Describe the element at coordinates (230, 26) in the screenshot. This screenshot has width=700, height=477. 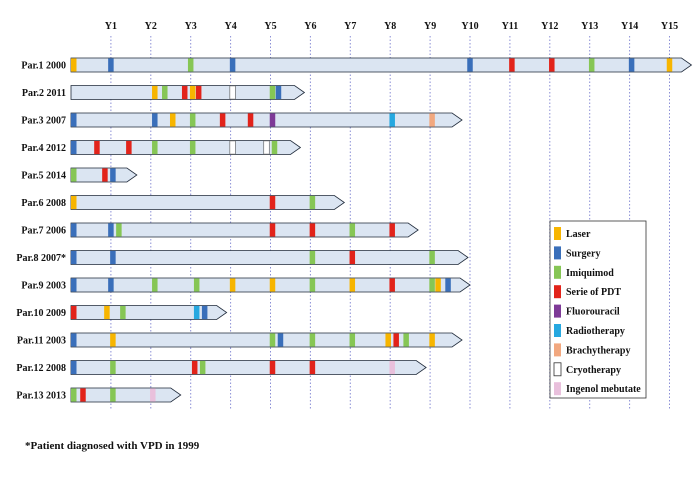
I see `year-label: Y4` at that location.